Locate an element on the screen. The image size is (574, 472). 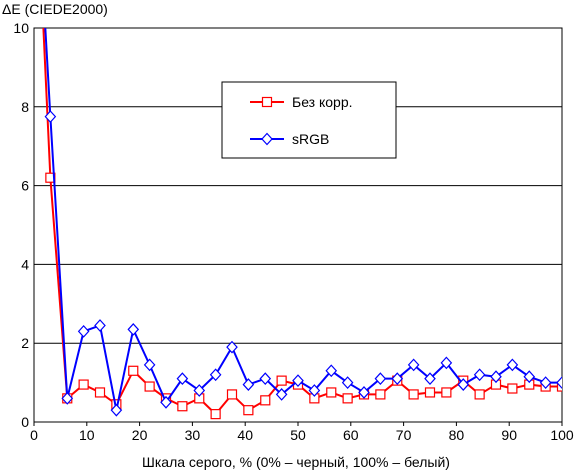
x-tick-label: 60 is located at coordinates (351, 435).